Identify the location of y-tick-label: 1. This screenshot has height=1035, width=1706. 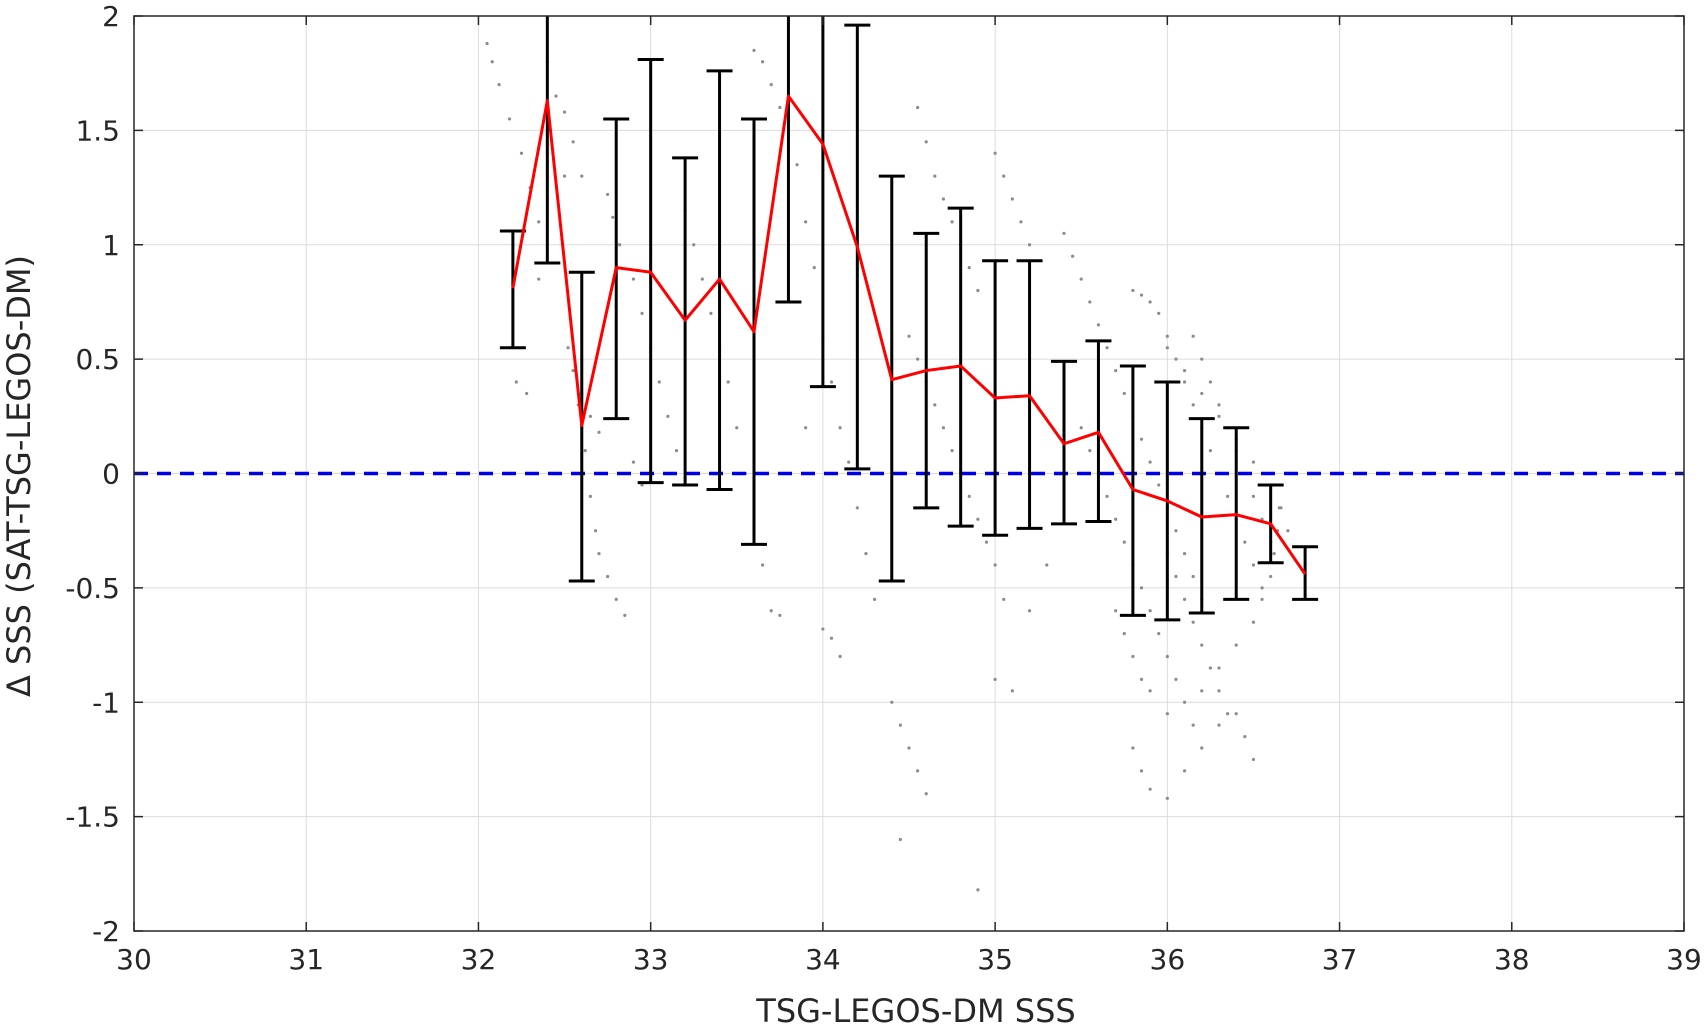
(111, 245).